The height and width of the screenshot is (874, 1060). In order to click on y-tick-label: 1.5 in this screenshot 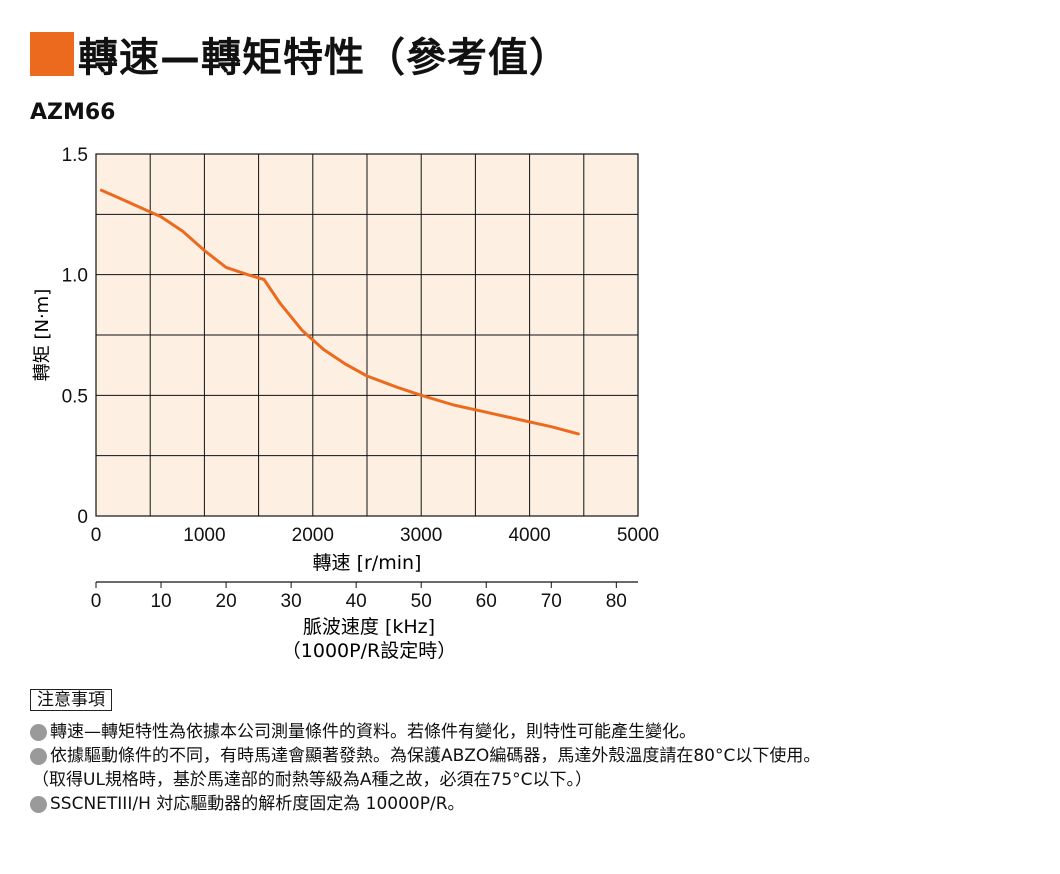, I will do `click(75, 155)`.